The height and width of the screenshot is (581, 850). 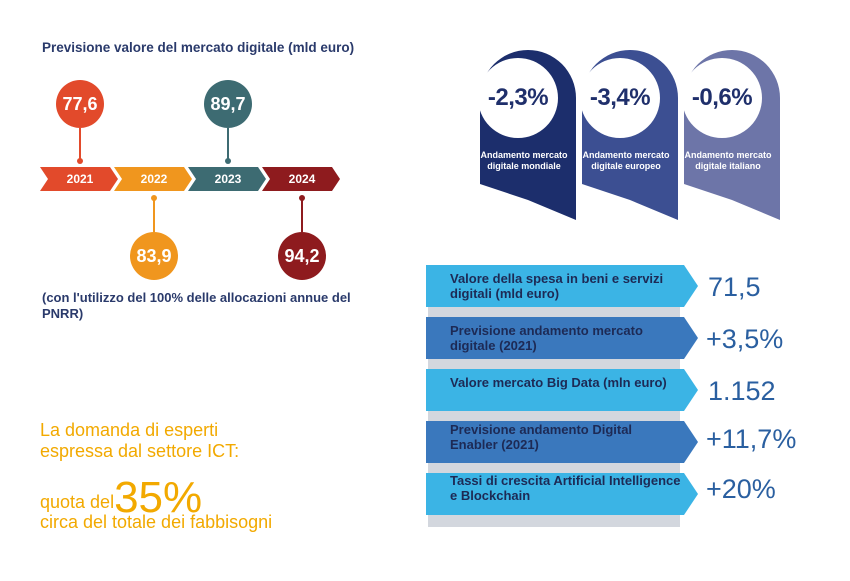 What do you see at coordinates (154, 198) in the screenshot?
I see `stem-dot-2022` at bounding box center [154, 198].